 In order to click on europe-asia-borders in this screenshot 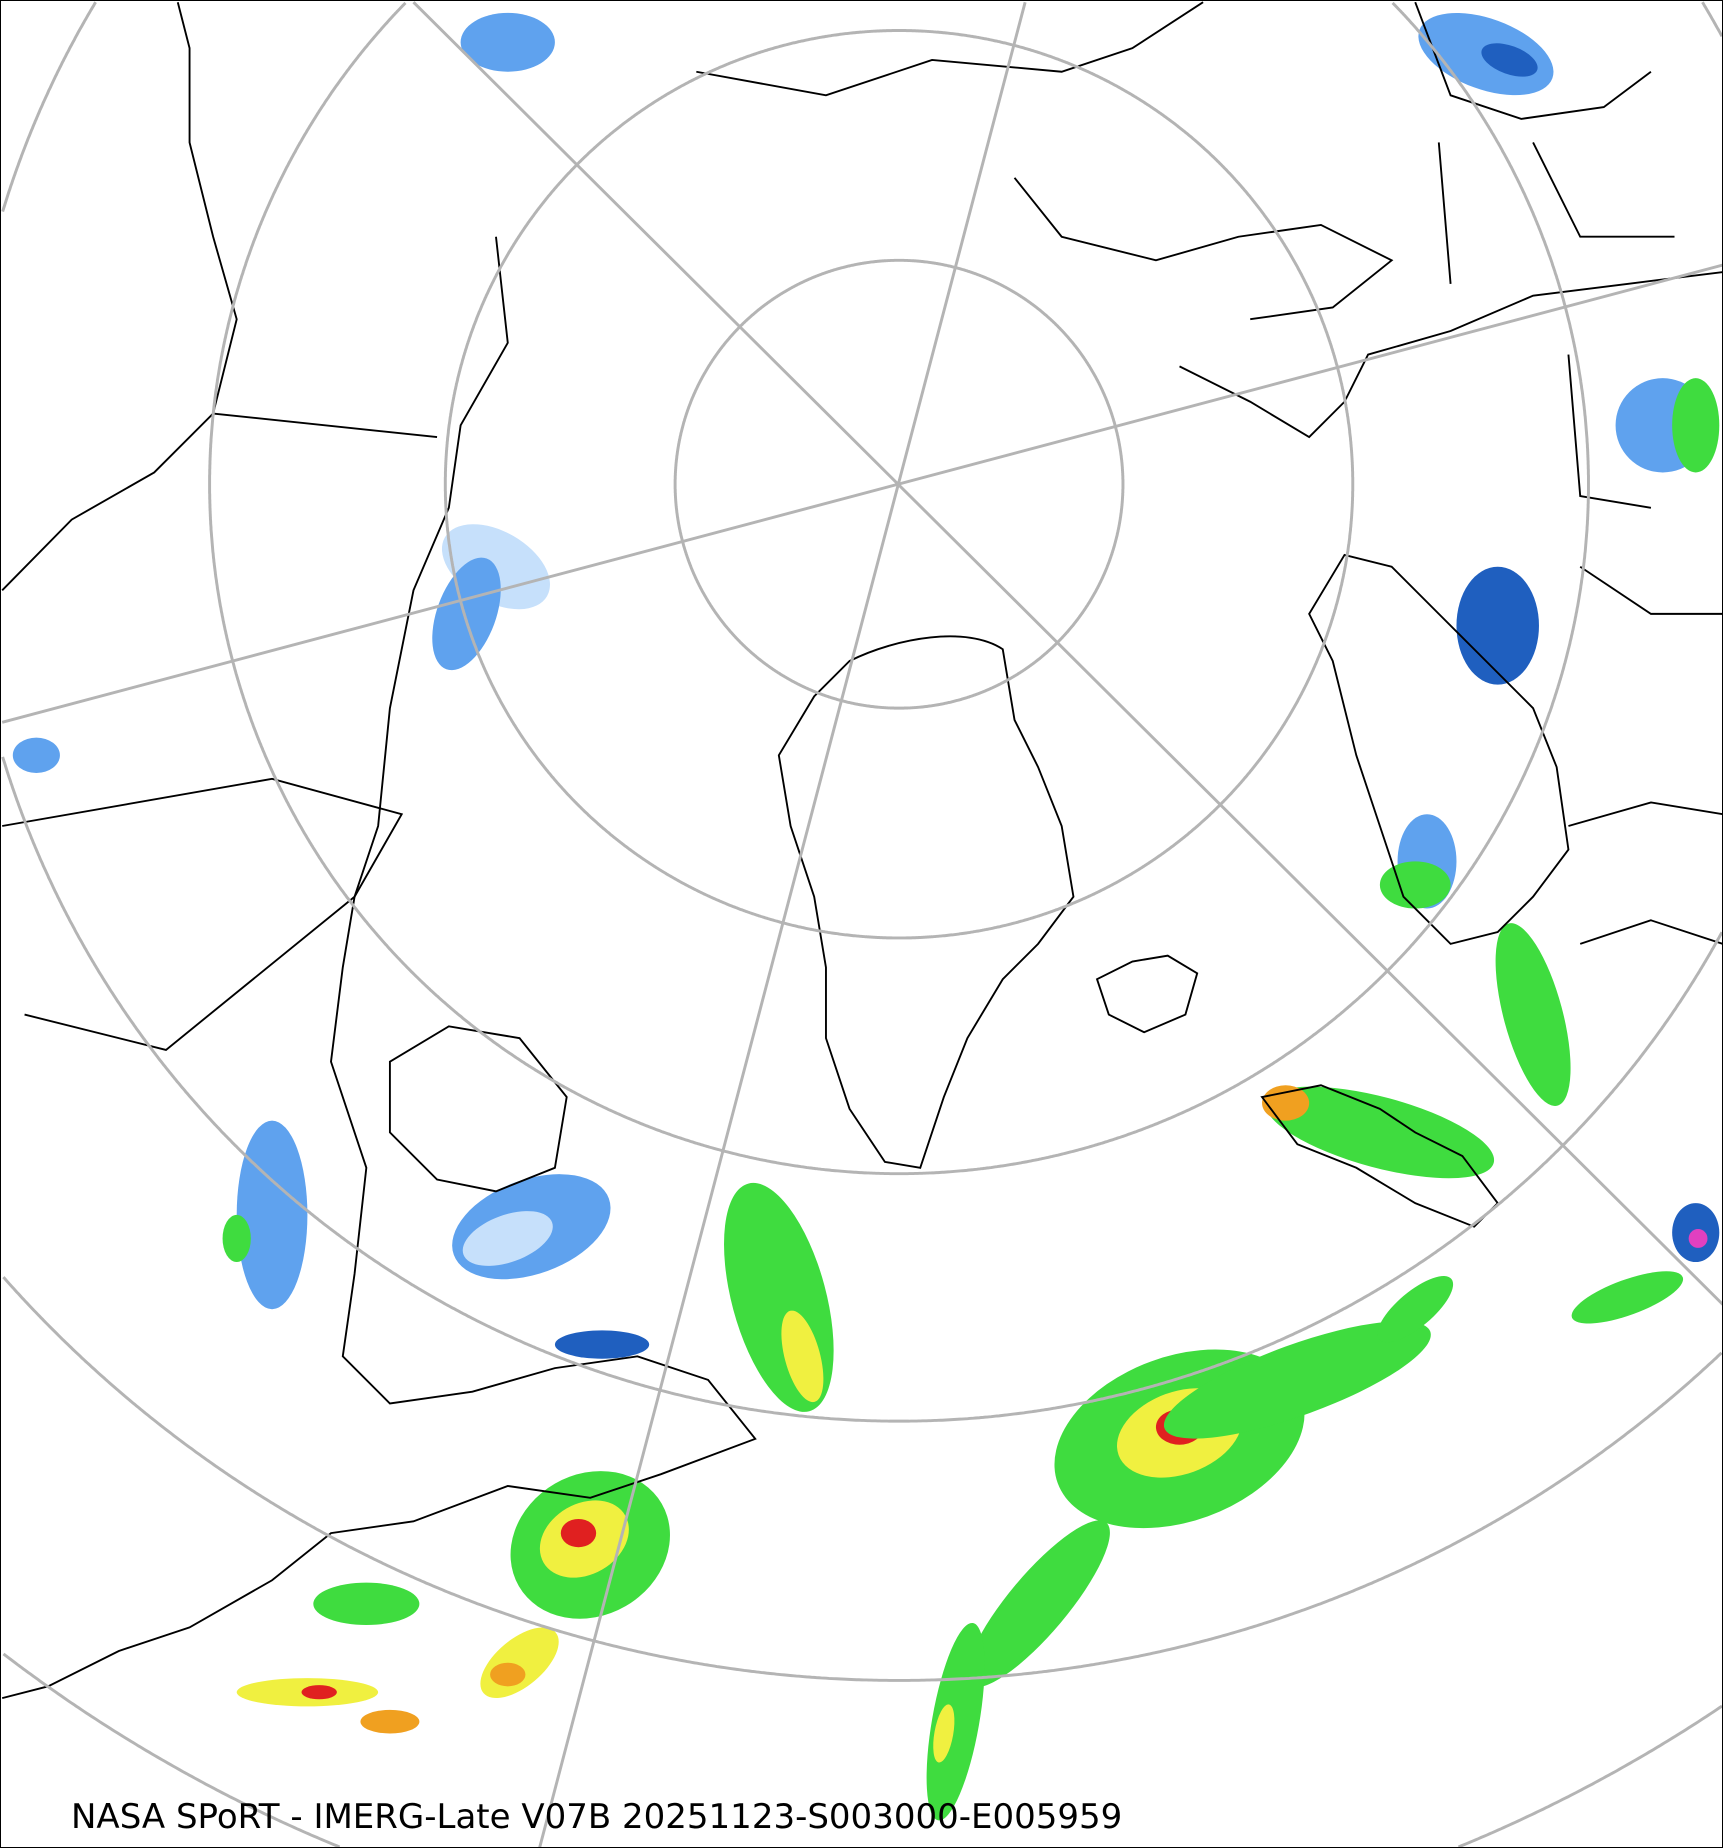, I will do `click(1568, 473)`.